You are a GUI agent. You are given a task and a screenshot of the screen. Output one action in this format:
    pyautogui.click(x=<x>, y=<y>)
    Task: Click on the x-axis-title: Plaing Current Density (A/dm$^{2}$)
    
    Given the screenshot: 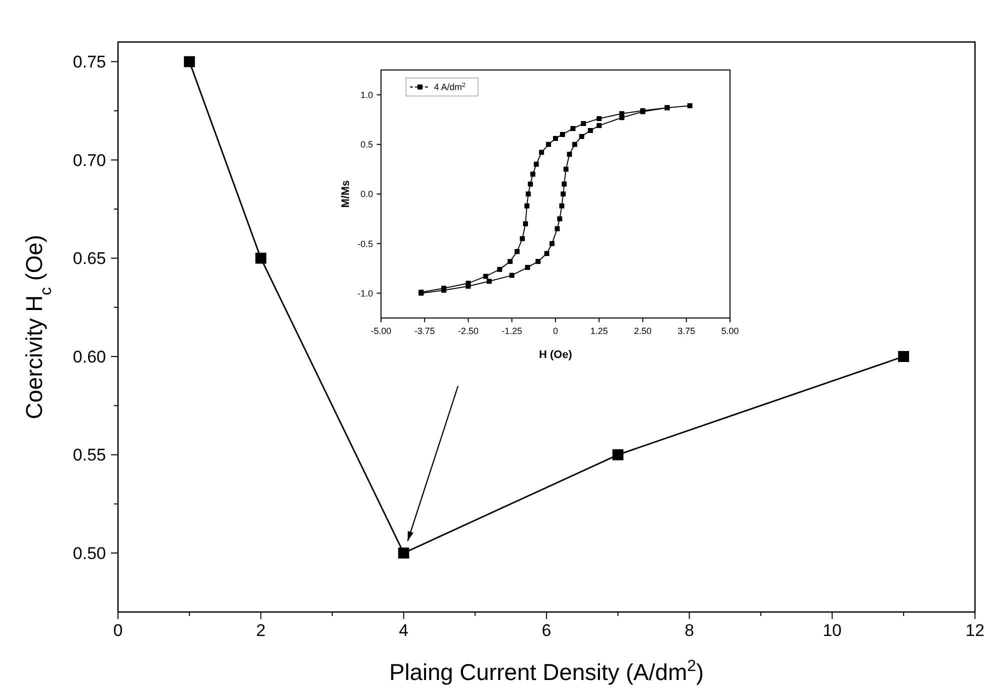 What is the action you would take?
    pyautogui.click(x=546, y=671)
    